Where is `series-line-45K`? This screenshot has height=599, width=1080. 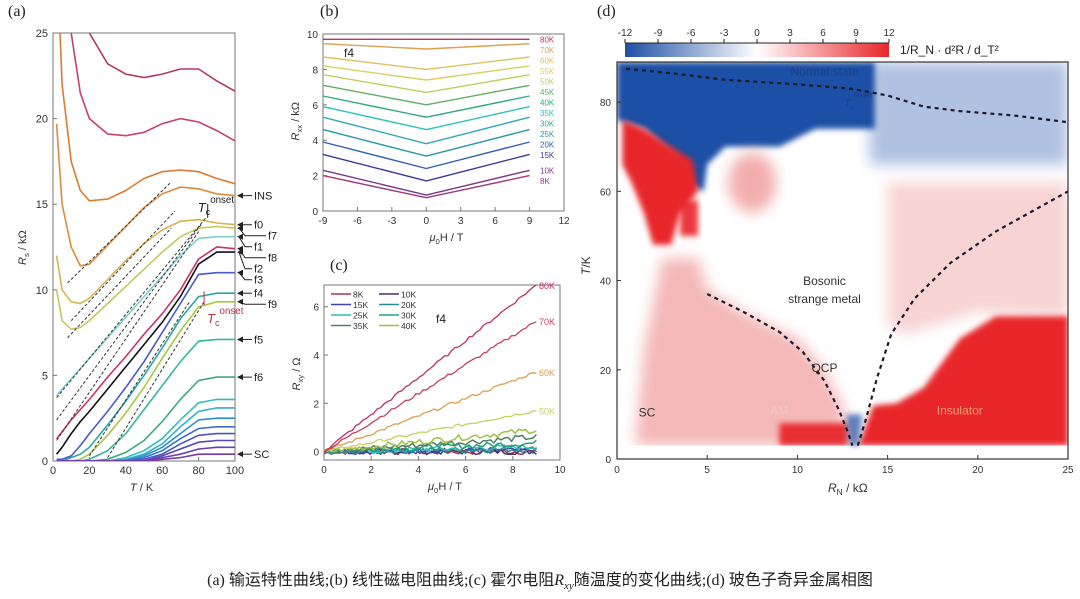 series-line-45K is located at coordinates (426, 95).